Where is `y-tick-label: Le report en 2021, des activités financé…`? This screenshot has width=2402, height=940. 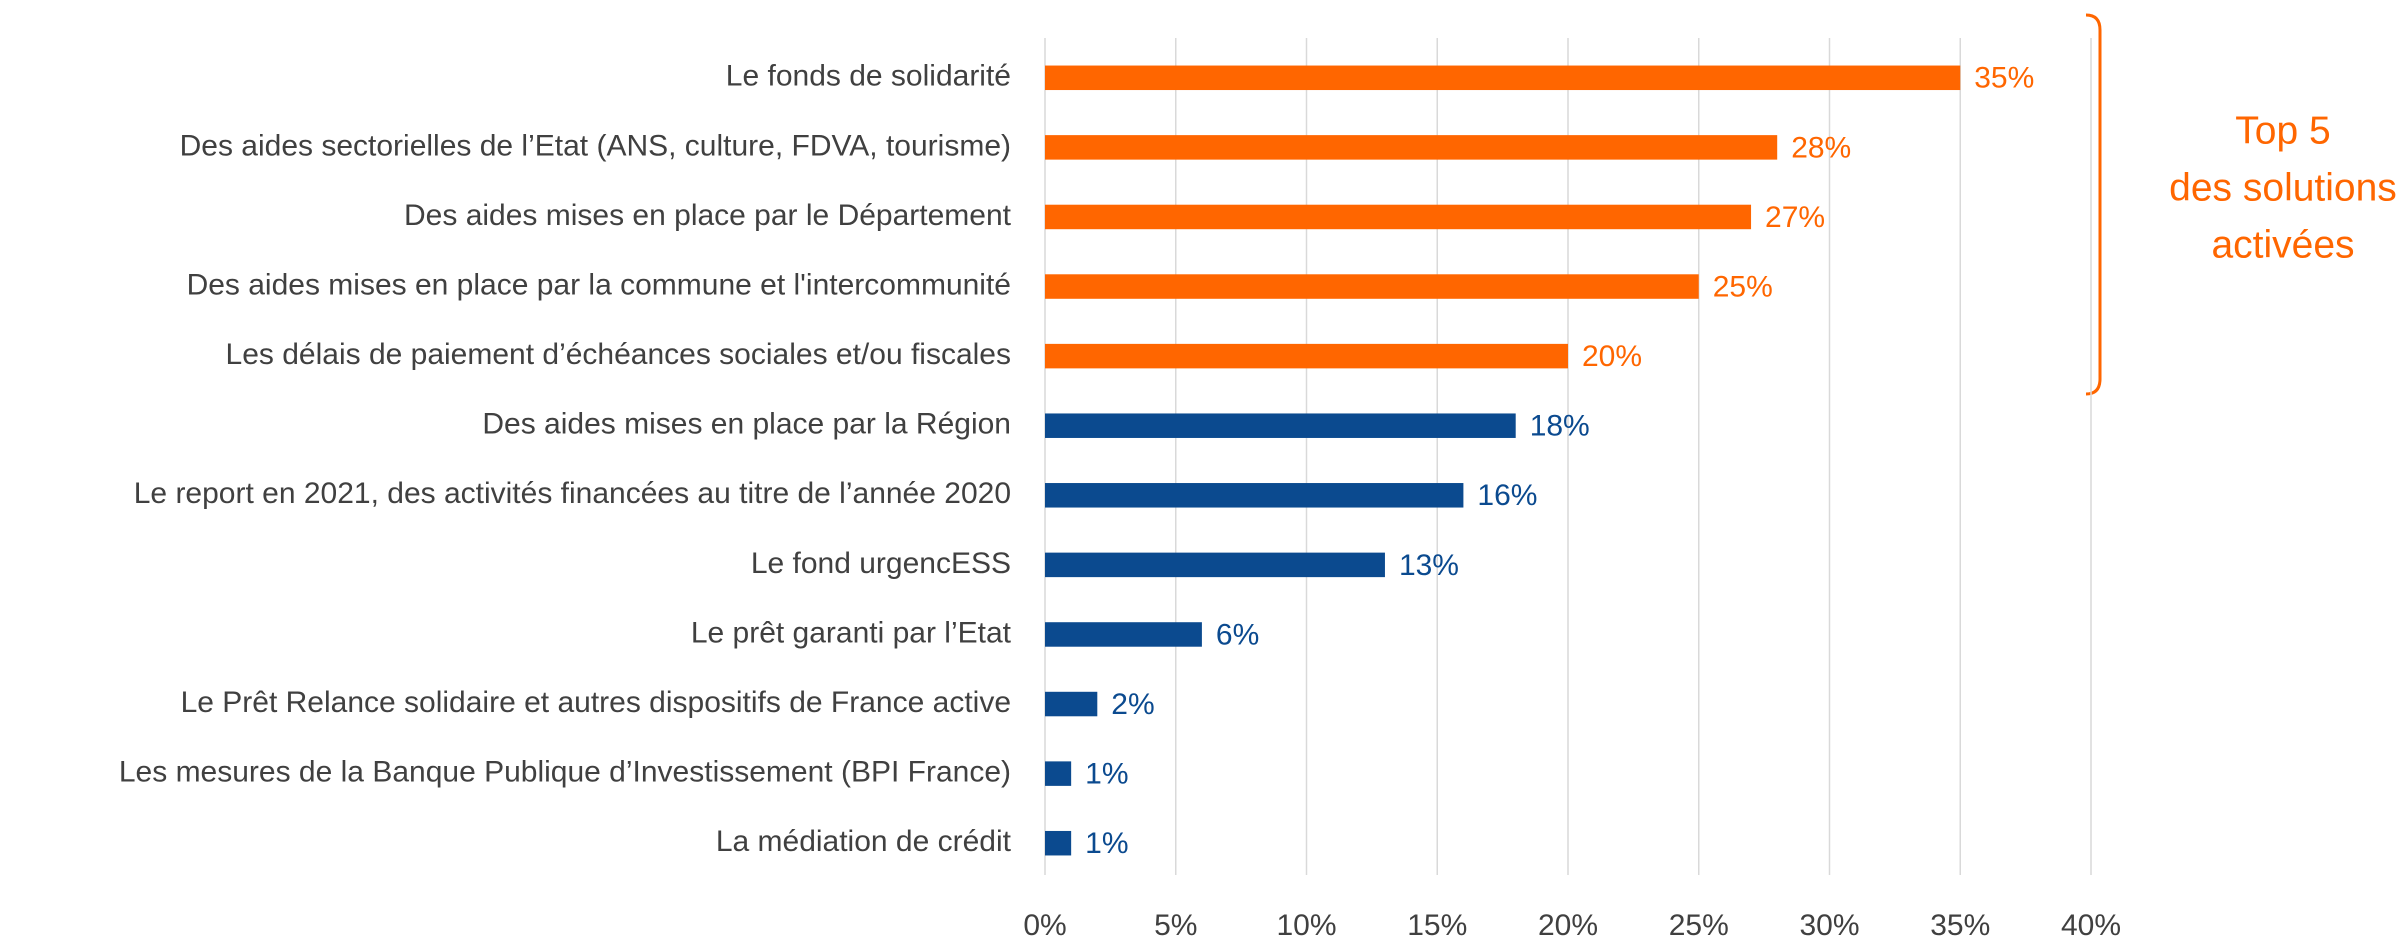
y-tick-label: Le report en 2021, des activités financé… is located at coordinates (572, 493).